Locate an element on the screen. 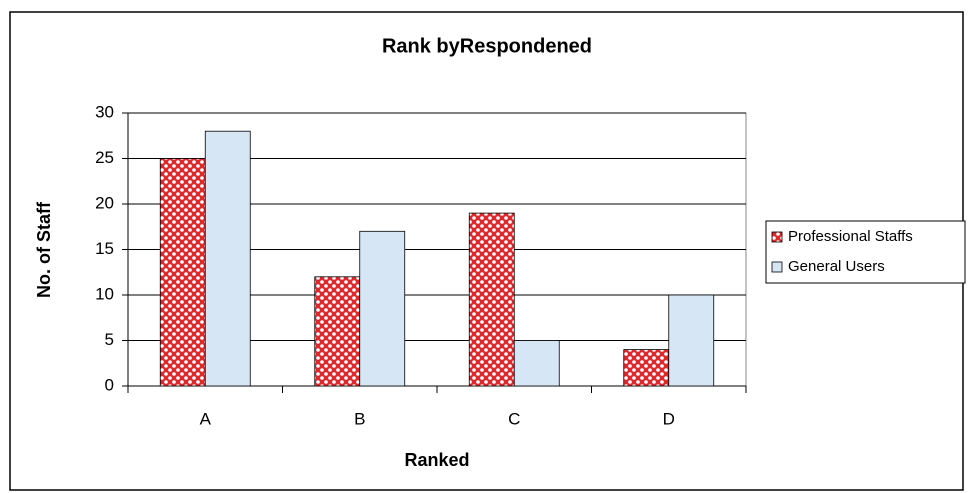 This screenshot has height=493, width=970. y-tick-label: 20 is located at coordinates (104, 202).